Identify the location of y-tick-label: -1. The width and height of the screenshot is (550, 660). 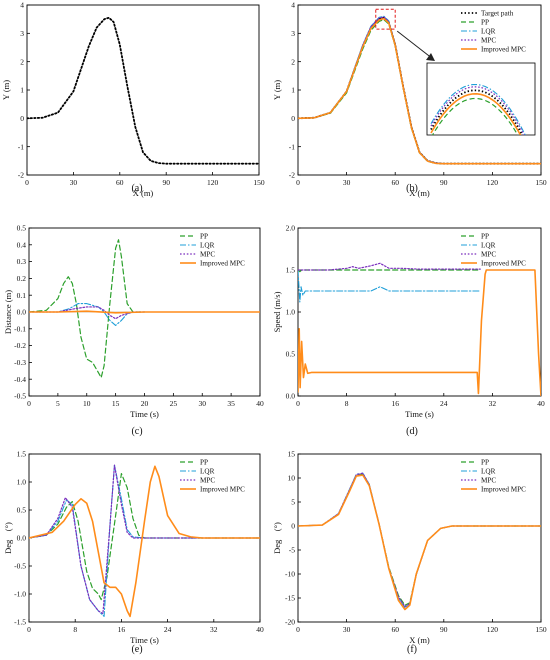
(21, 146).